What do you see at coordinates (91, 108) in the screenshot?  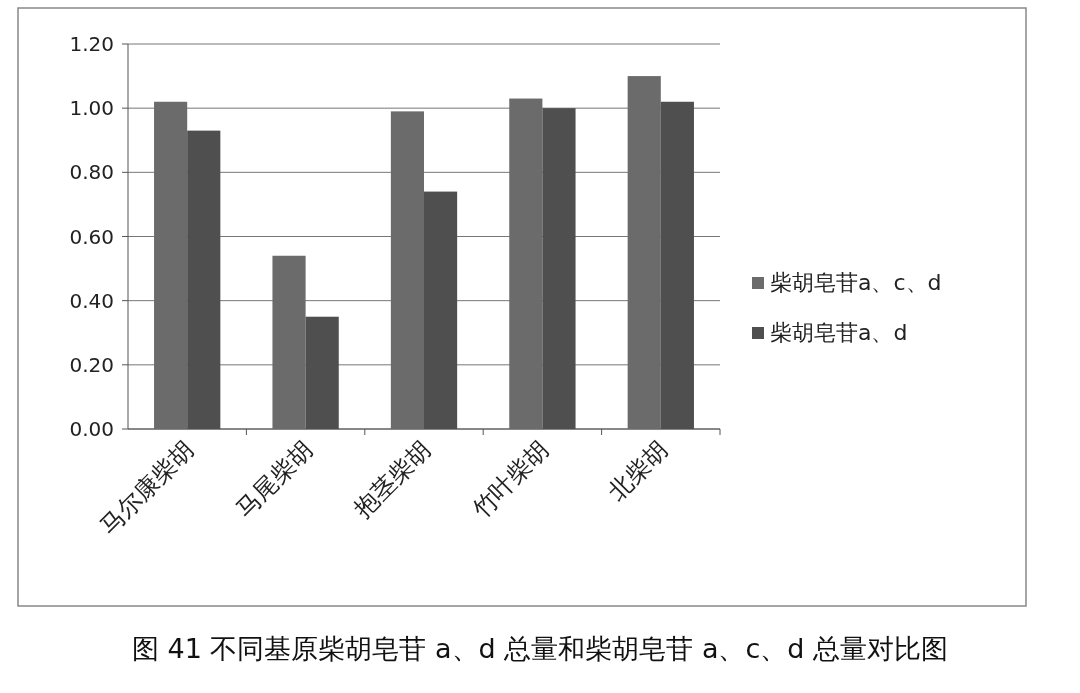 I see `y-tick-label: 1.00` at bounding box center [91, 108].